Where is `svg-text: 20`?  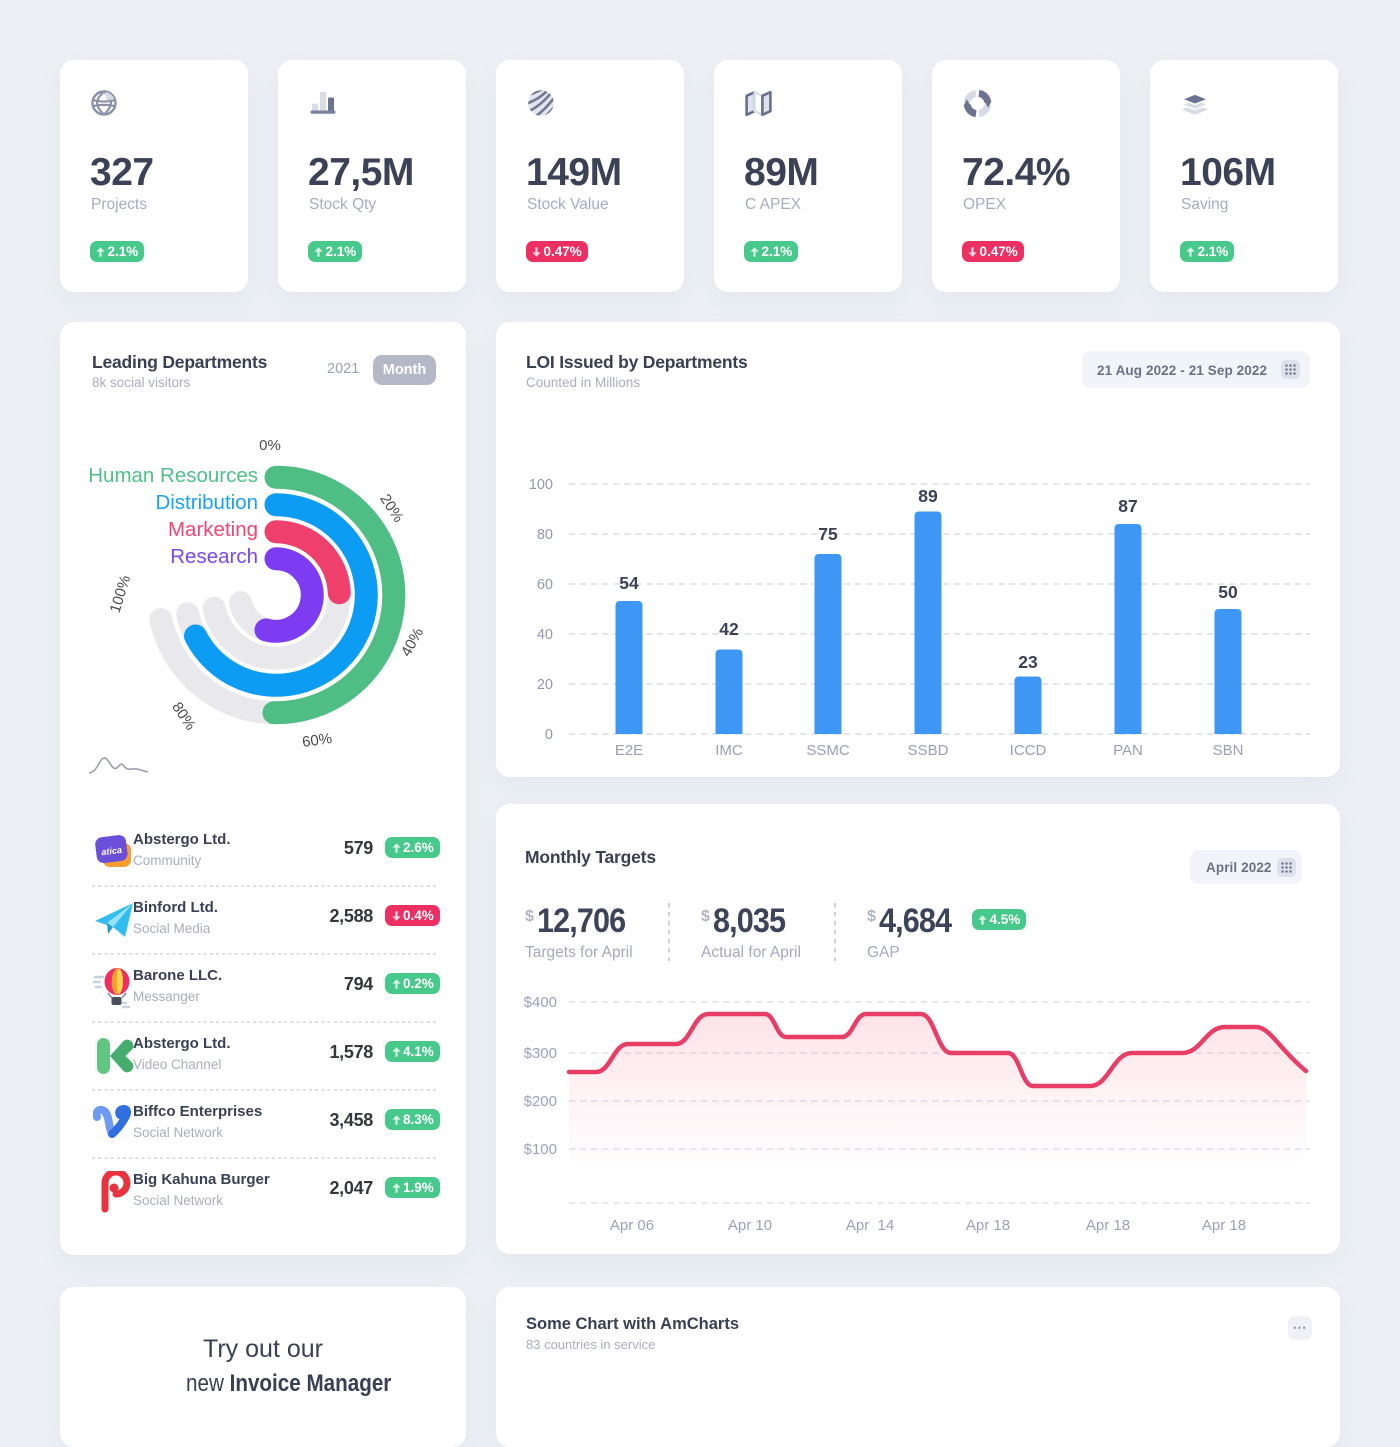
svg-text: 20 is located at coordinates (545, 685).